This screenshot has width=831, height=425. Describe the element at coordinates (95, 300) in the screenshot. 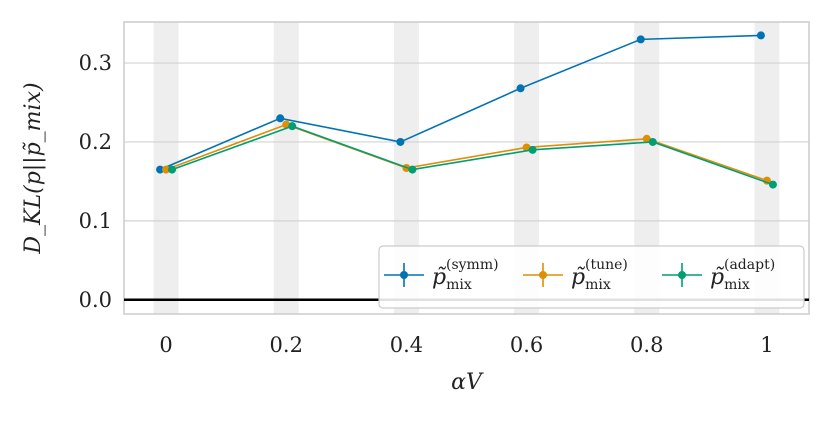

I see `y-tick-label-0: 0.0` at that location.